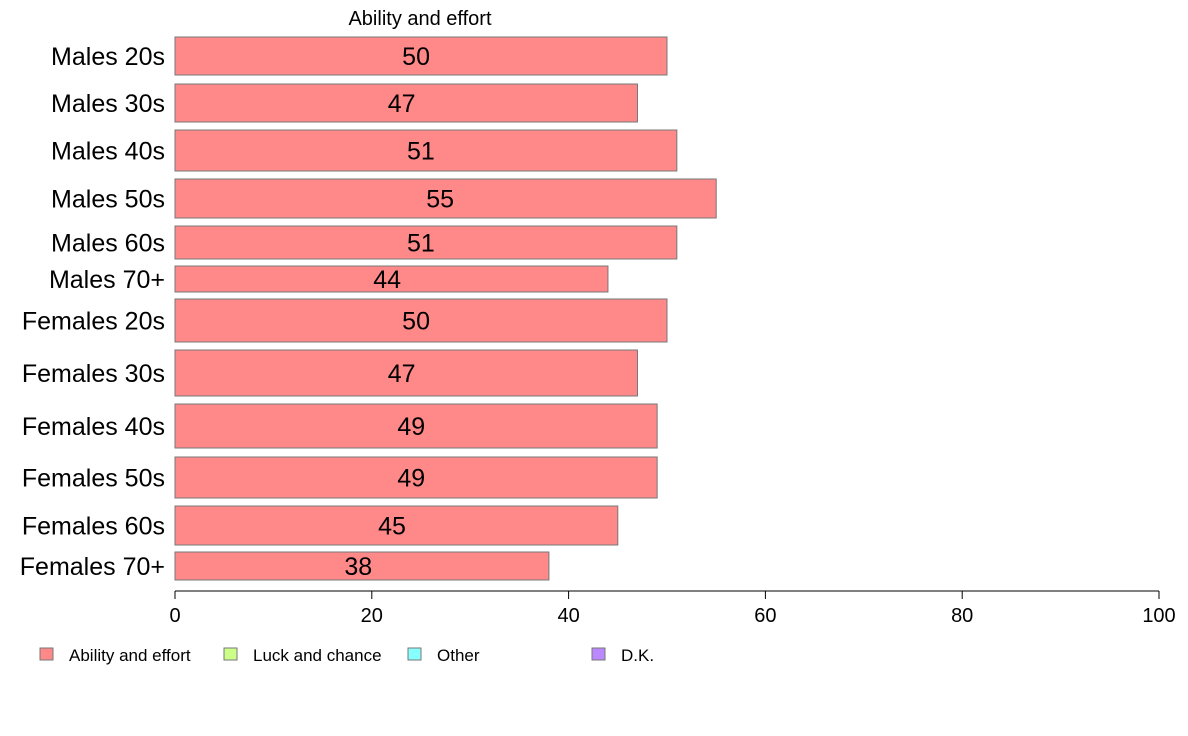 The height and width of the screenshot is (736, 1188). Describe the element at coordinates (392, 527) in the screenshot. I see `data-label: 45` at that location.